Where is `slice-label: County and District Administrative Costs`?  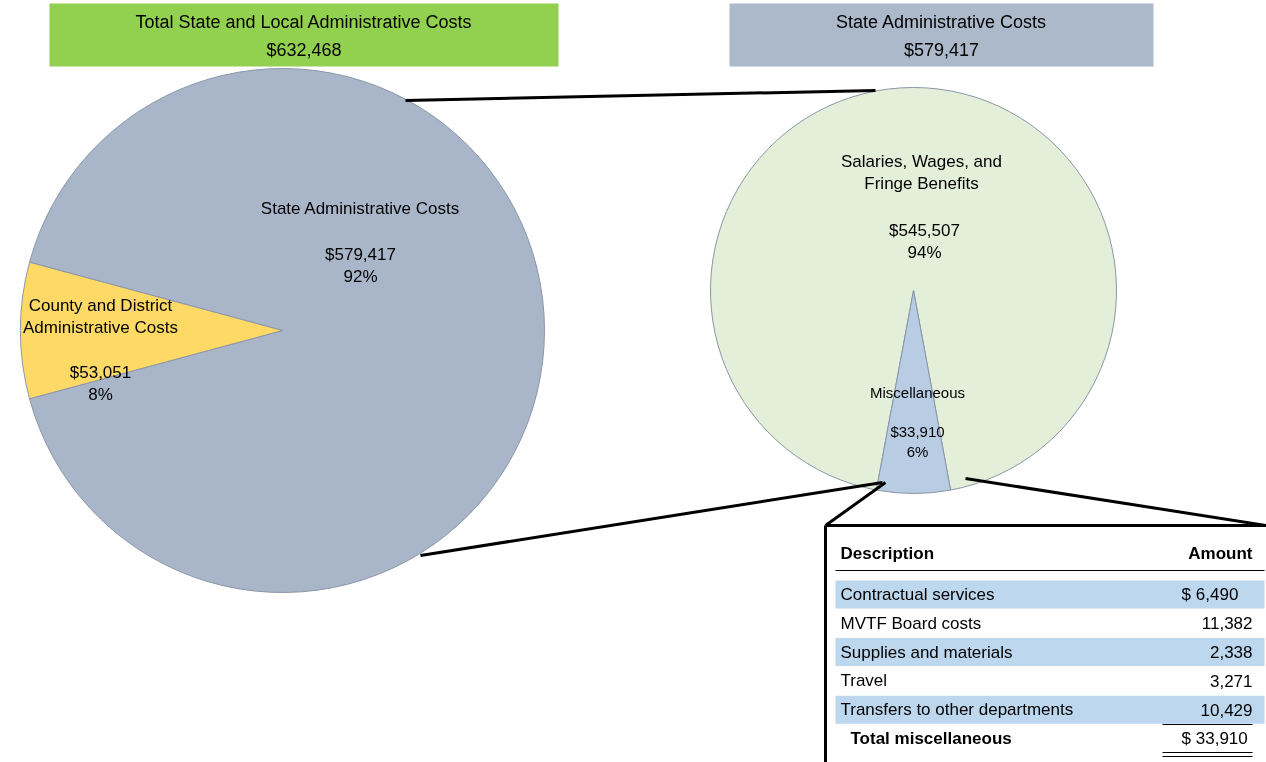
slice-label: County and District Administrative Costs is located at coordinates (100, 316).